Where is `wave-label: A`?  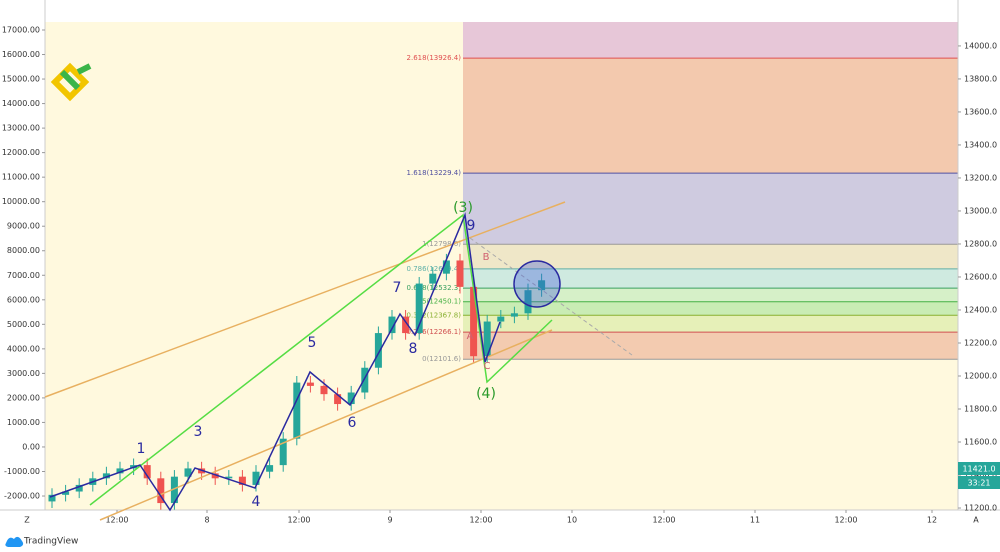 wave-label: A is located at coordinates (470, 336).